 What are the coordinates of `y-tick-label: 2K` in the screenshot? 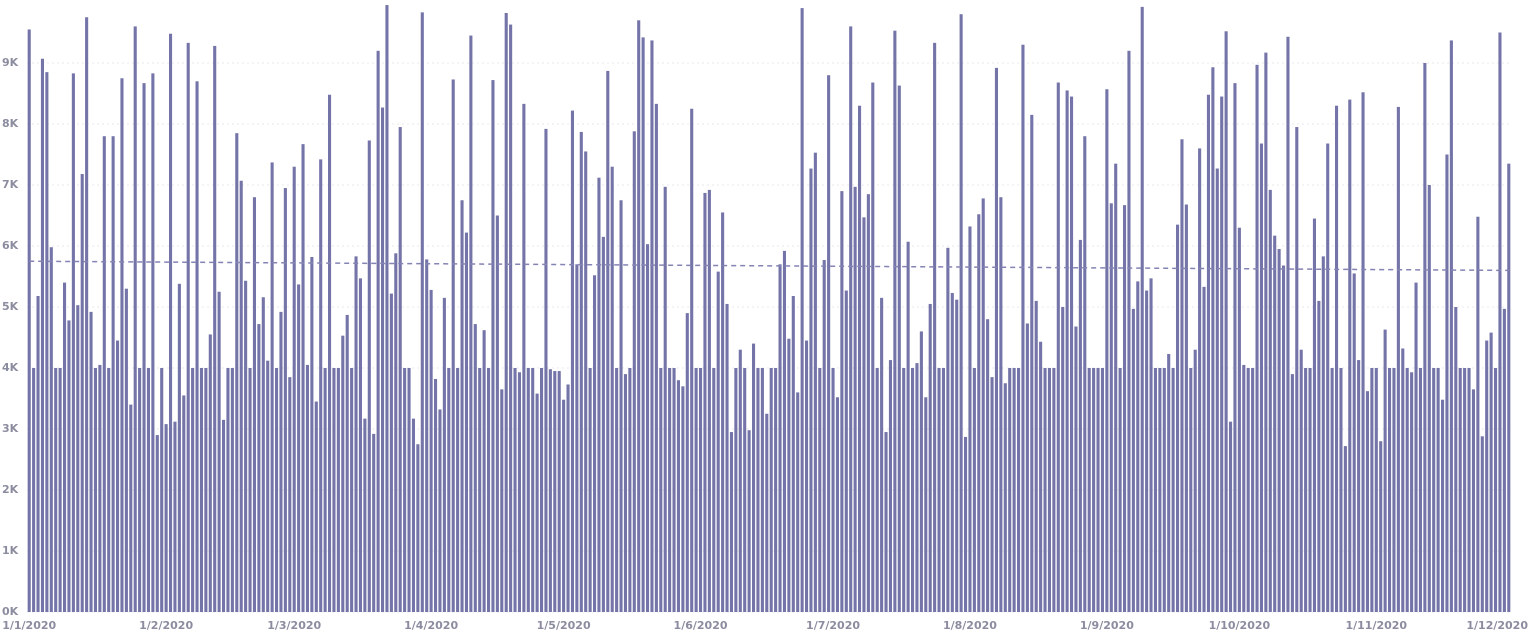 It's located at (10, 489).